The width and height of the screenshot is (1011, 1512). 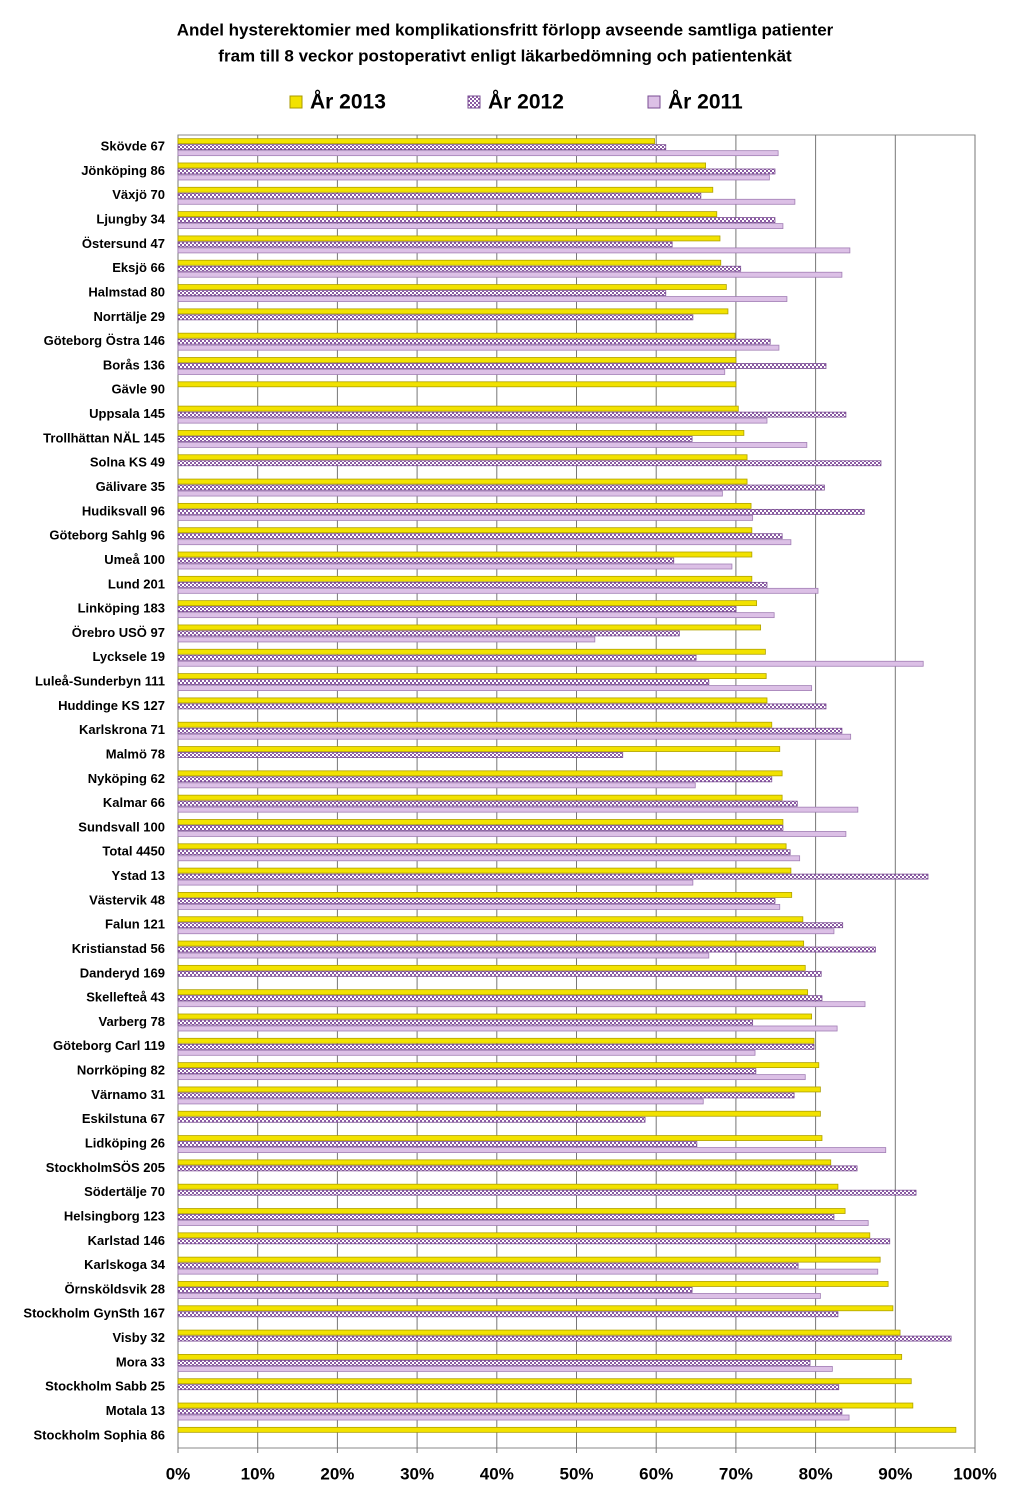 What do you see at coordinates (656, 1473) in the screenshot?
I see `x-tick-label: 60%` at bounding box center [656, 1473].